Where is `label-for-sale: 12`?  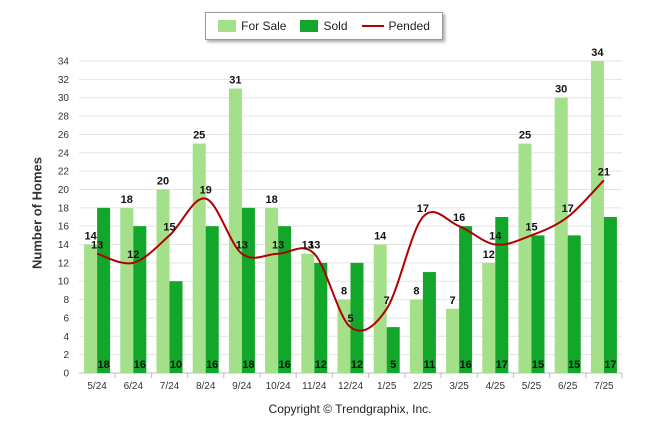
label-for-sale: 12 is located at coordinates (489, 255).